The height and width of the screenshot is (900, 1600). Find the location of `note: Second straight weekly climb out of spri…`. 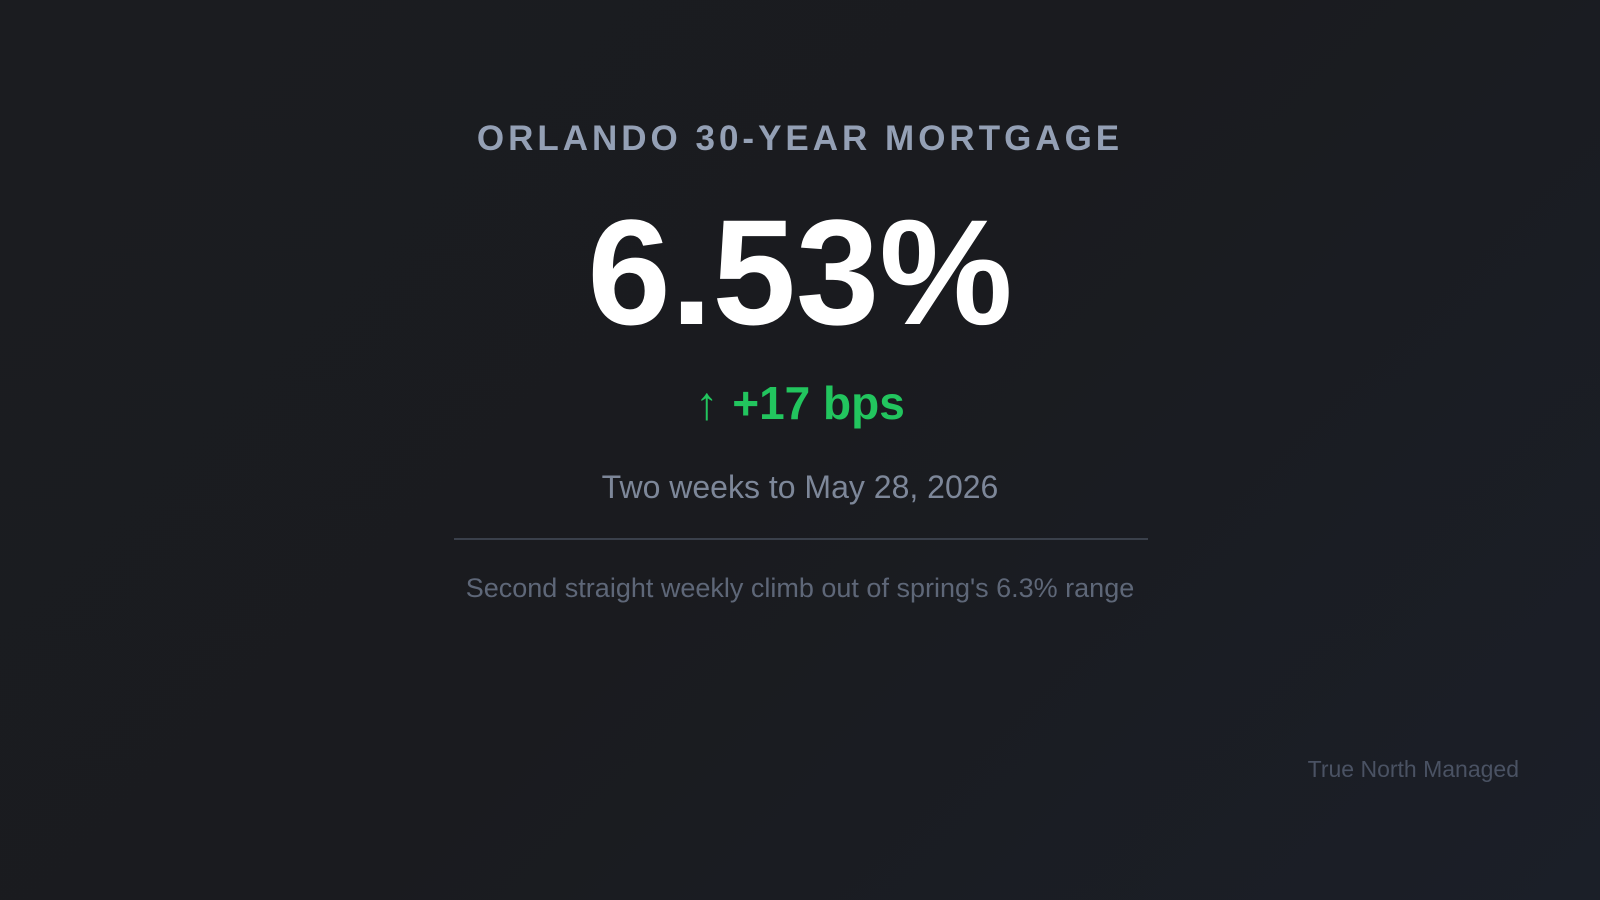

note: Second straight weekly climb out of spri… is located at coordinates (800, 588).